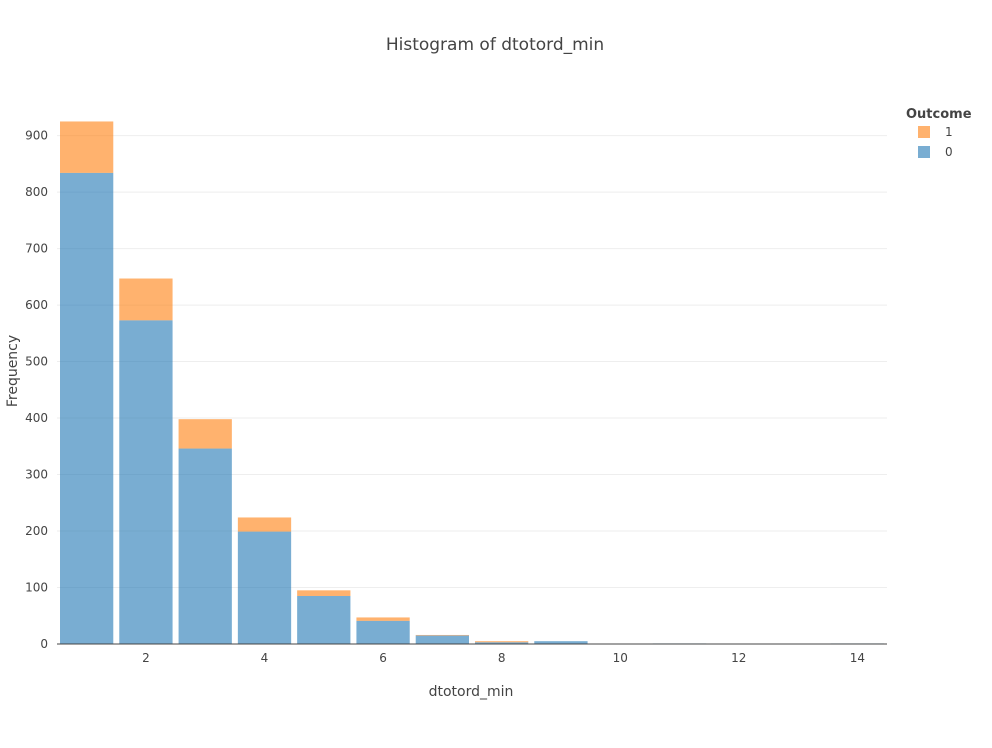 This screenshot has width=992, height=748. Describe the element at coordinates (146, 658) in the screenshot. I see `x-tick-label: 2` at that location.